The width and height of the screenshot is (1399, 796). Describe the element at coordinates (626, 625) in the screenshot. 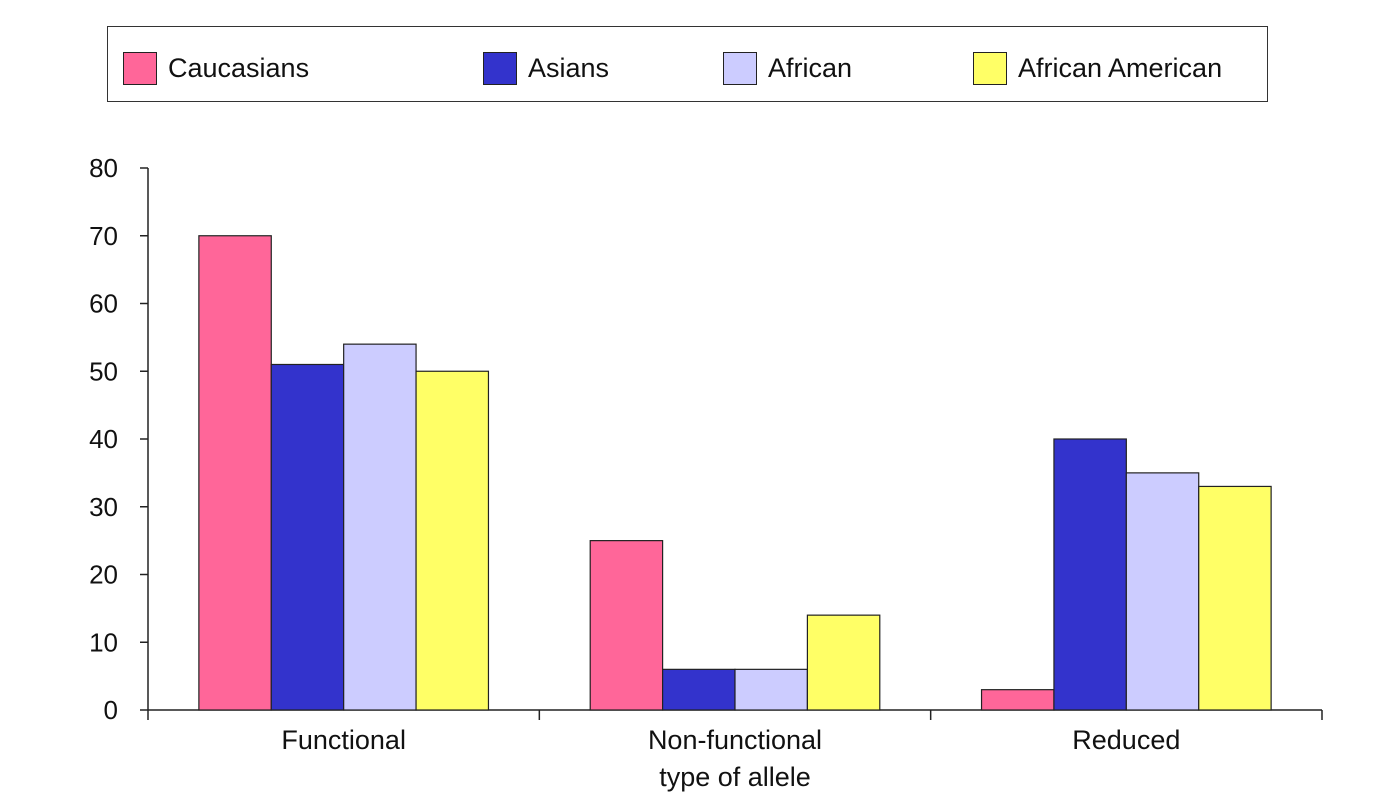

I see `bar-caucasians-non-functional` at that location.